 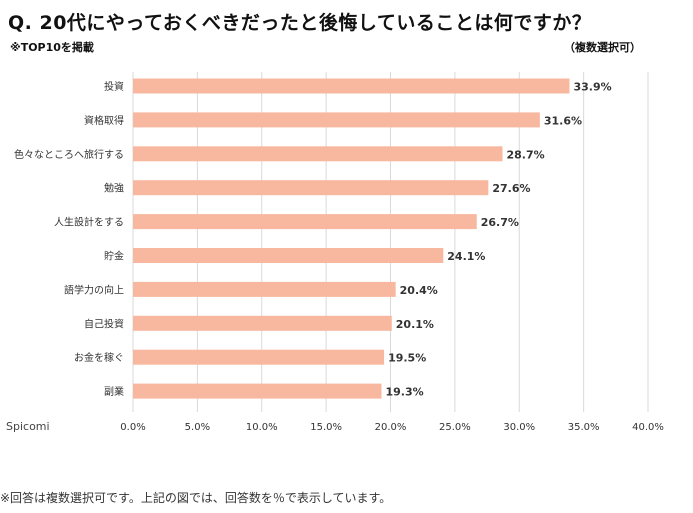 I want to click on category-label: 自己投資, so click(x=104, y=323).